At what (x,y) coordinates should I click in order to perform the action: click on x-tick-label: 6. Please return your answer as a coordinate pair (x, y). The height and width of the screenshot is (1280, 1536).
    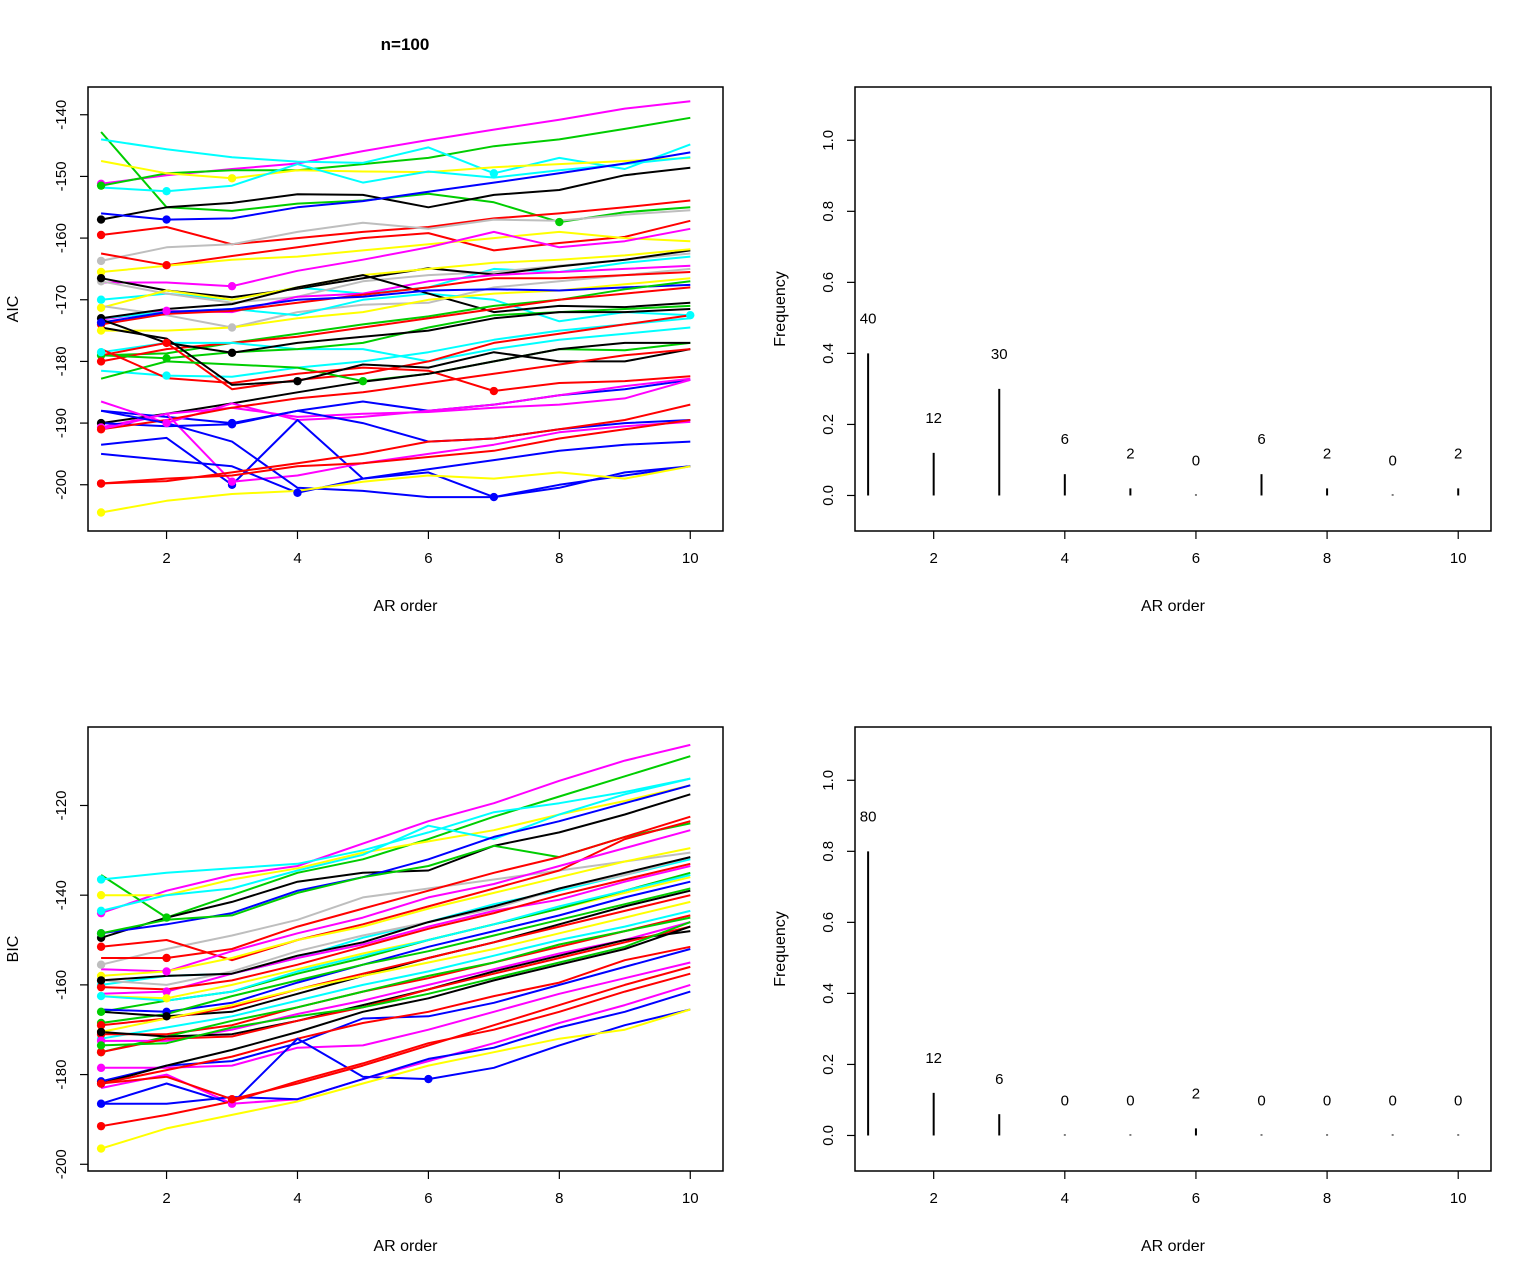
    Looking at the image, I should click on (1196, 558).